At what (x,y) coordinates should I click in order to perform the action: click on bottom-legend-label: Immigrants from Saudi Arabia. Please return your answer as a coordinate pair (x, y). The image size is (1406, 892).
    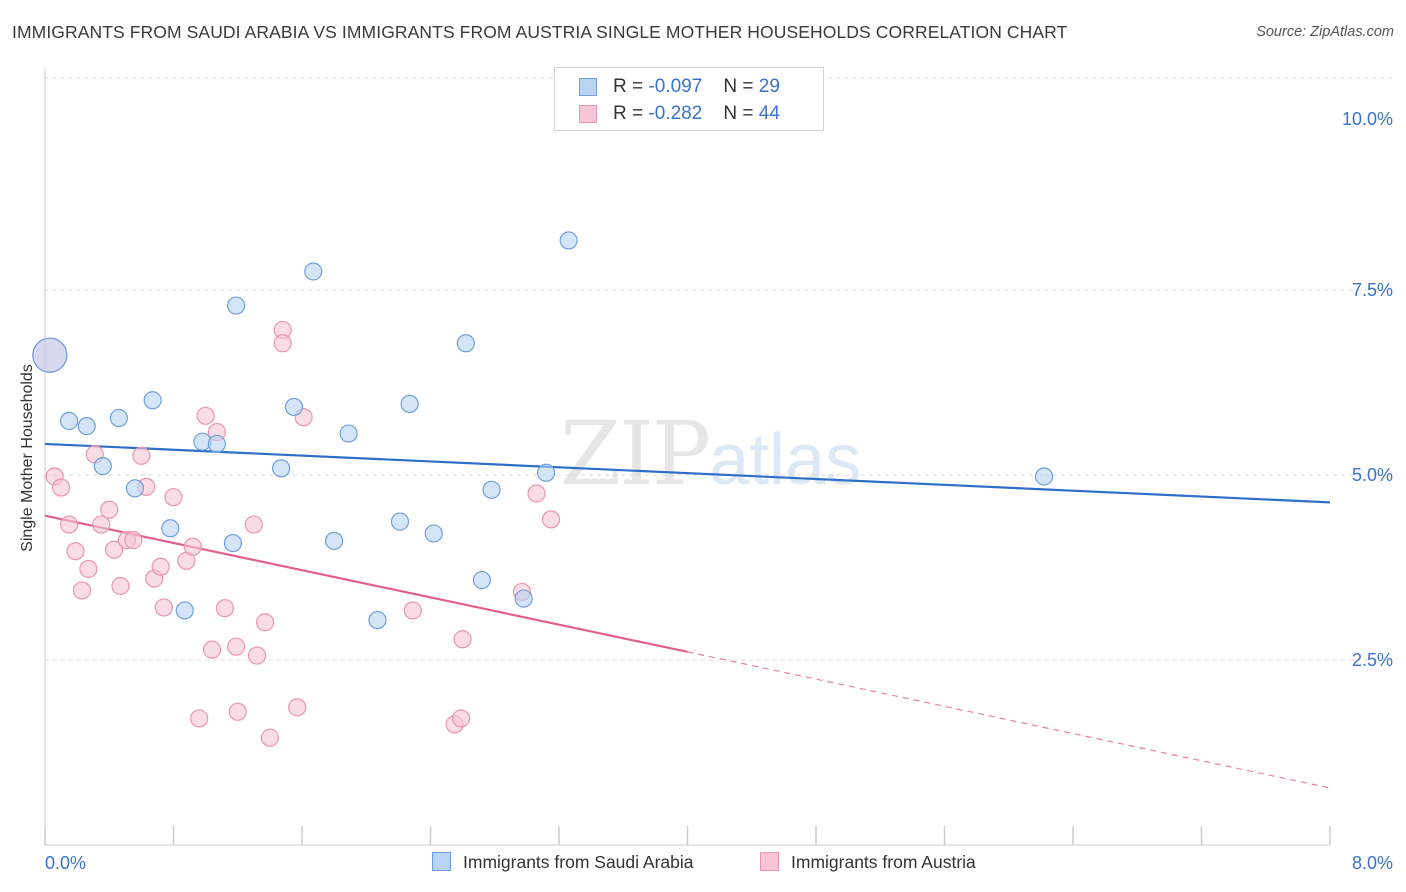
    Looking at the image, I should click on (578, 862).